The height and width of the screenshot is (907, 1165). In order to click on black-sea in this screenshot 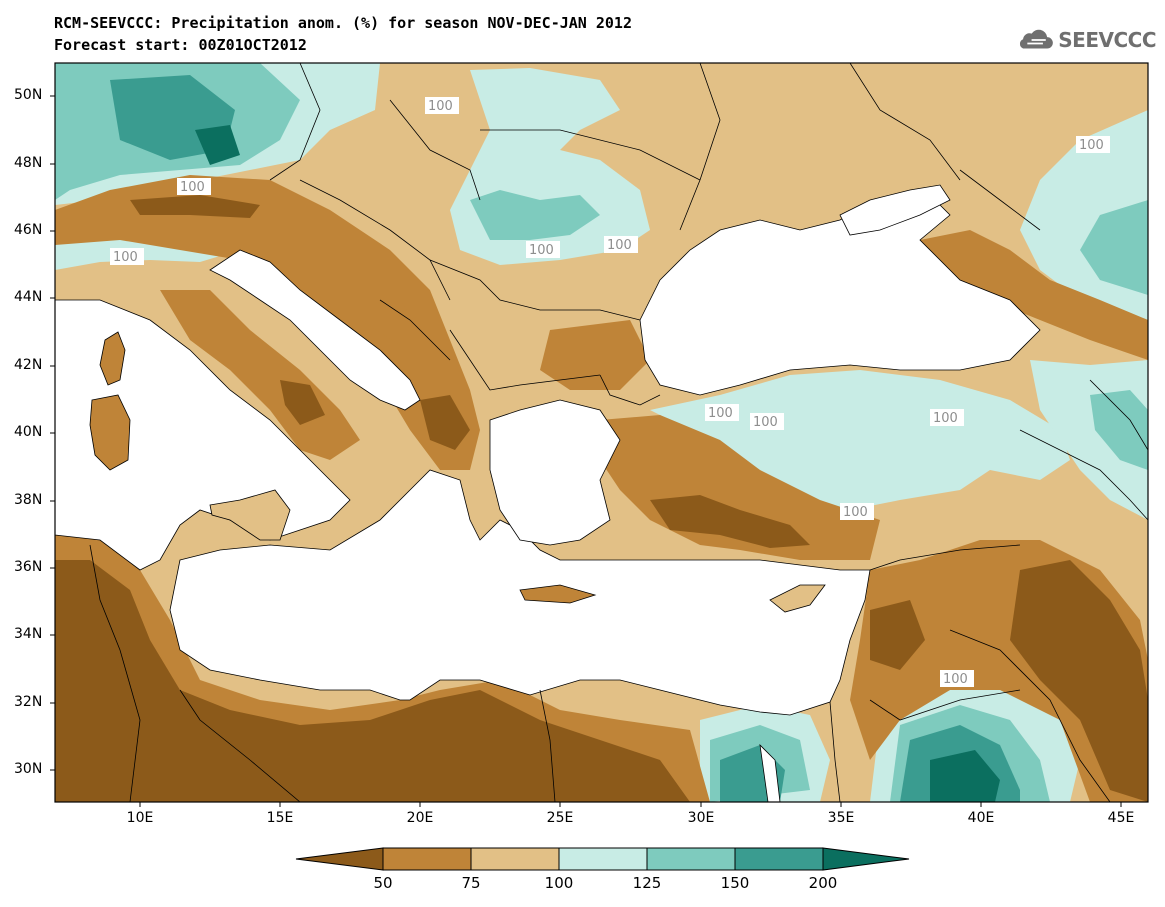, I will do `click(840, 295)`.